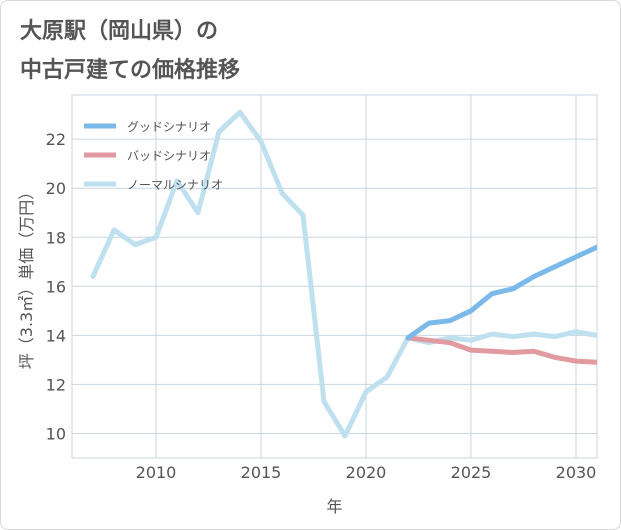  Describe the element at coordinates (26, 276) in the screenshot. I see `y-axis-label: 坪（3.3㎡）単価（万円）` at that location.